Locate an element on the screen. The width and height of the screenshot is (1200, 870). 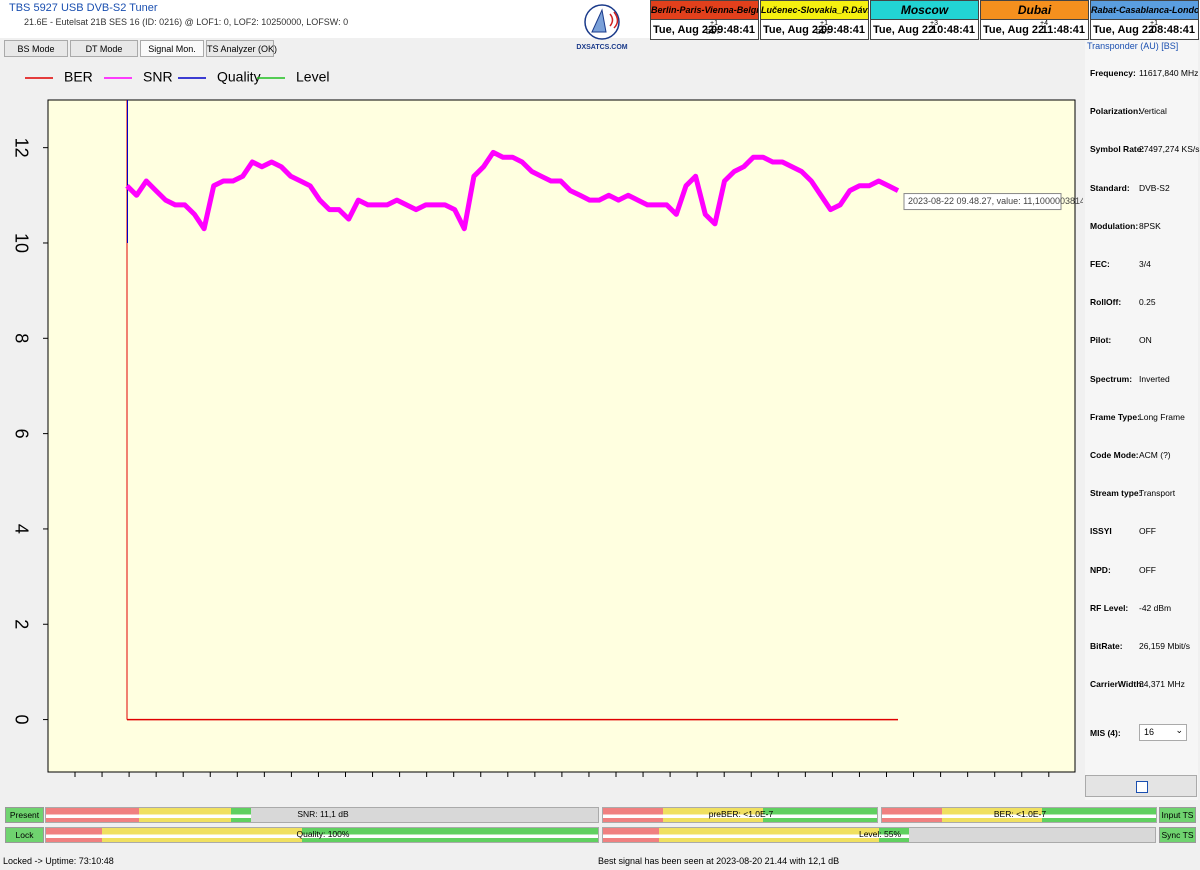
panel-title: Transponder (AU) [BS] is located at coordinates (1133, 46).